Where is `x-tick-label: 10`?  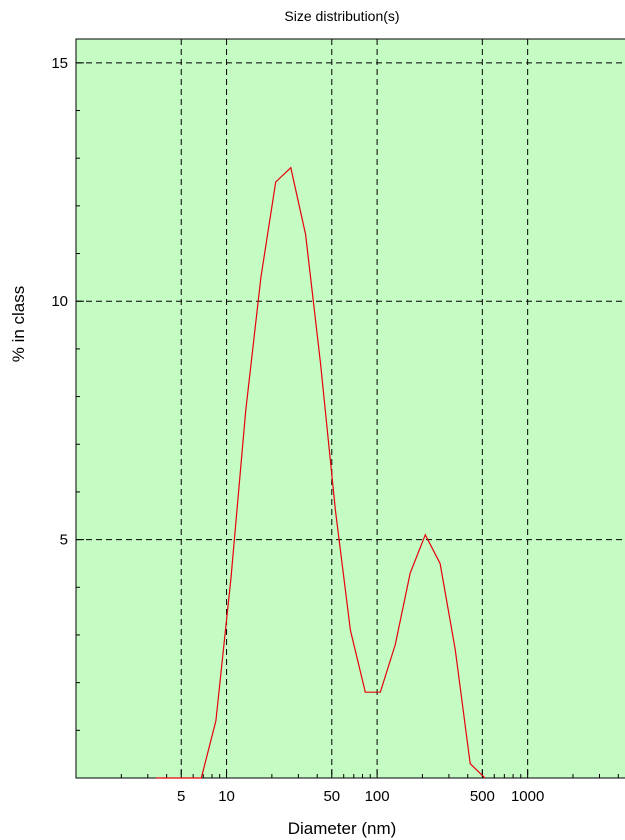 x-tick-label: 10 is located at coordinates (226, 796).